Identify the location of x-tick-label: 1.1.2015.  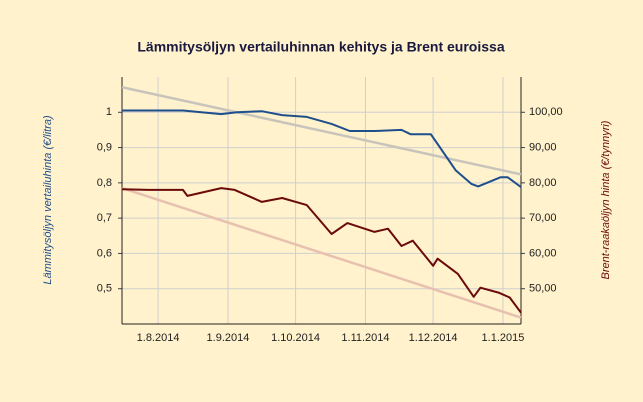
(503, 338).